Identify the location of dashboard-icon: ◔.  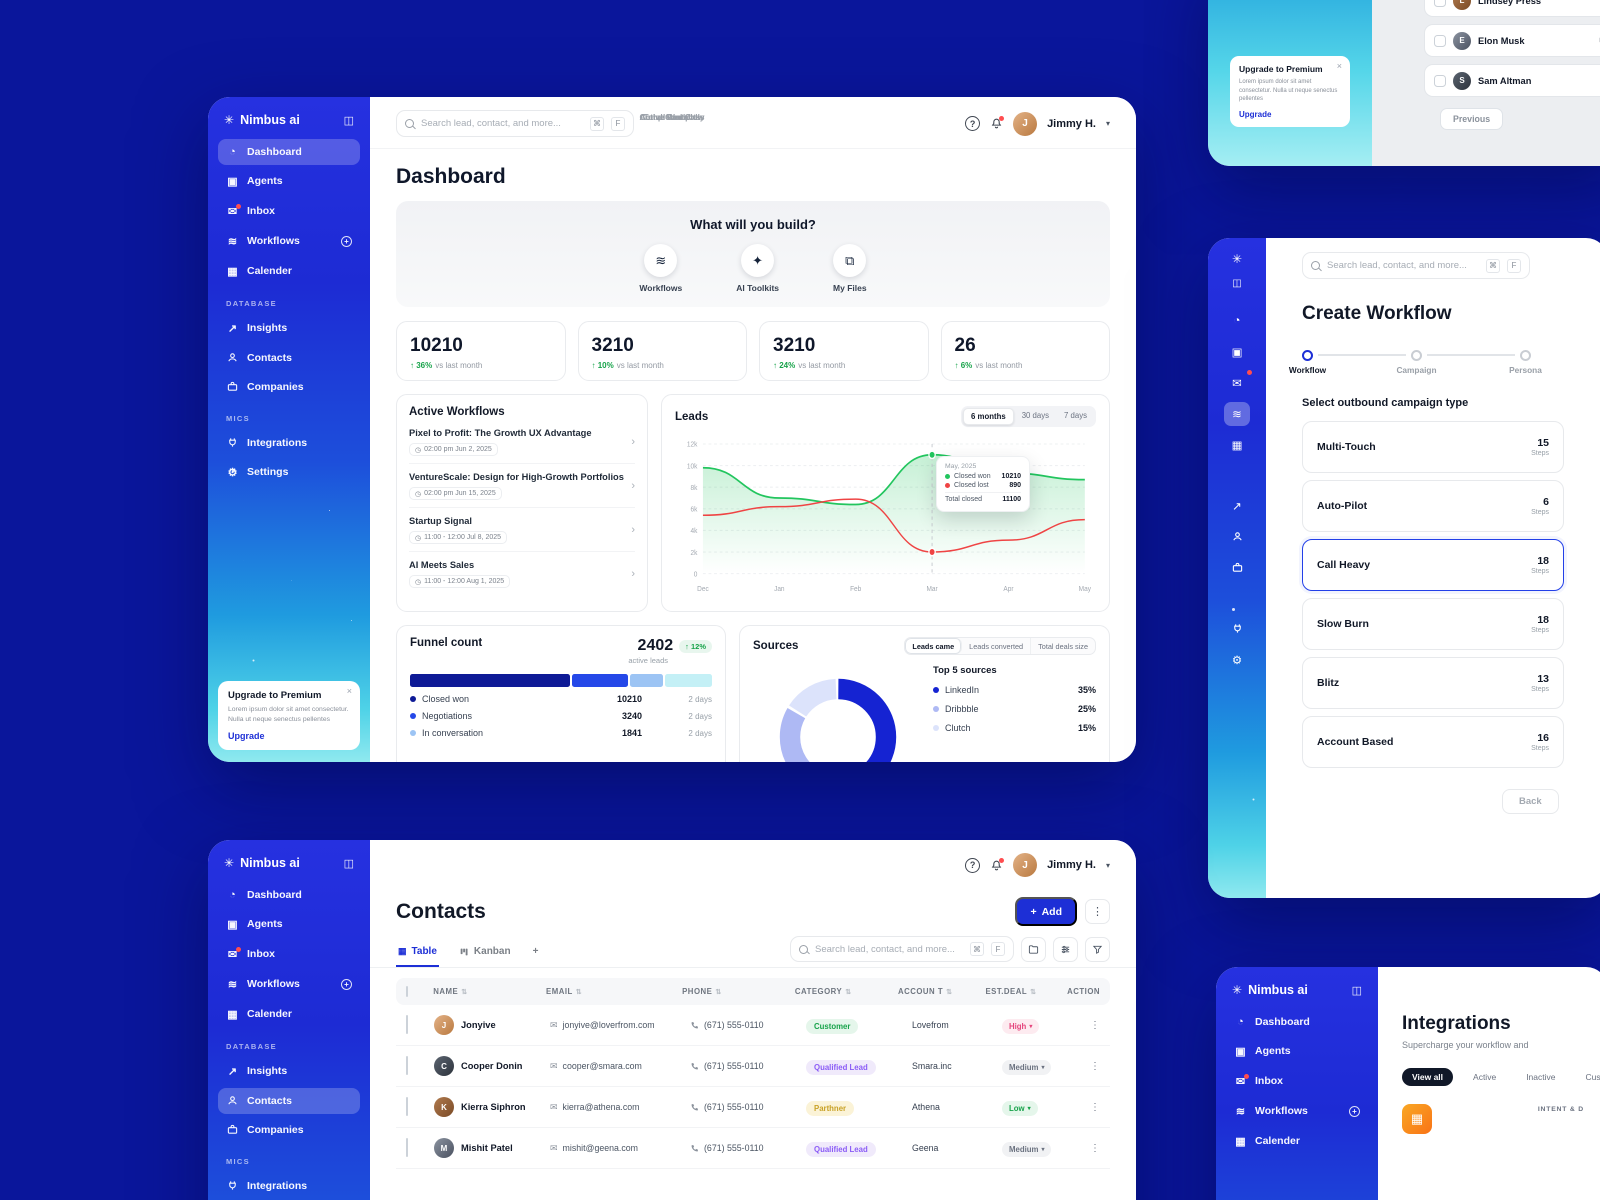
(1237, 320).